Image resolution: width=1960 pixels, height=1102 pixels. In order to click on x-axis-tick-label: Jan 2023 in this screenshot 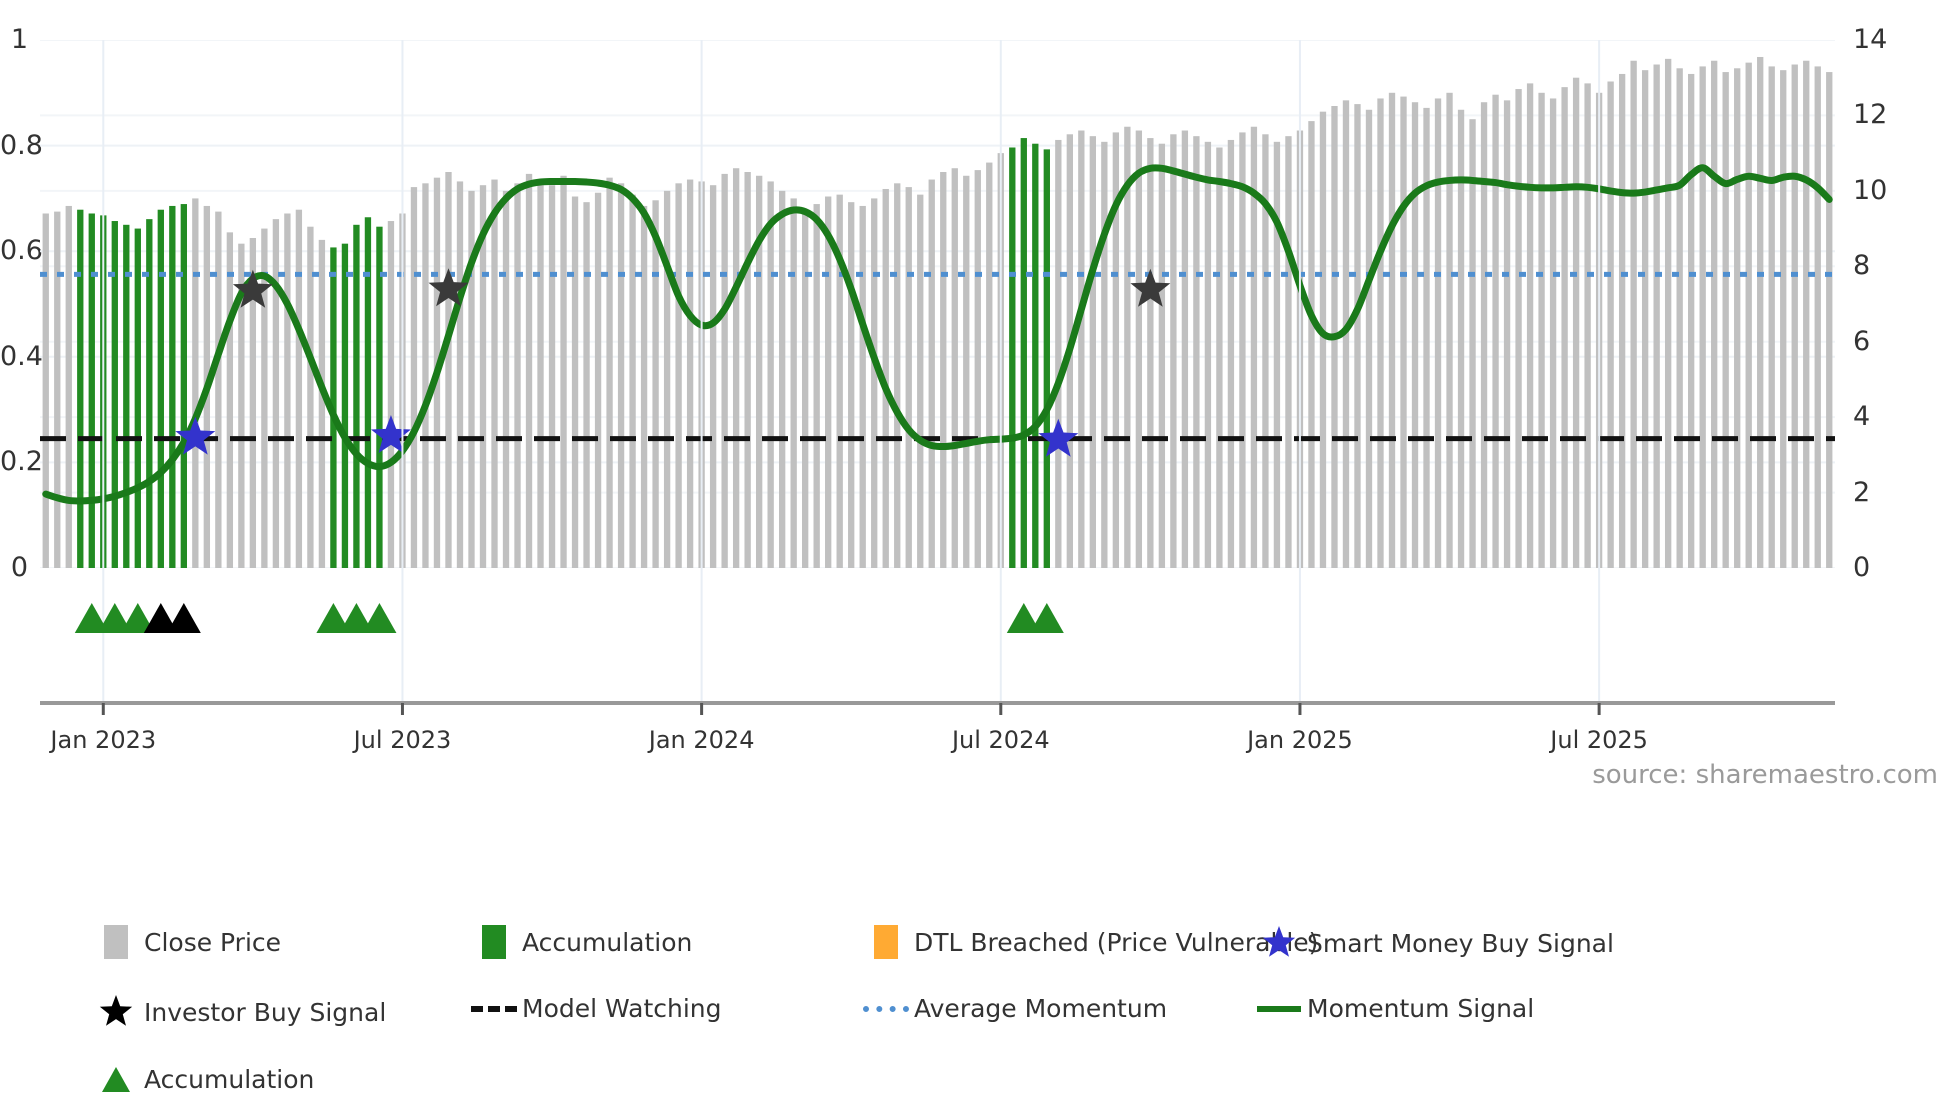, I will do `click(103, 740)`.